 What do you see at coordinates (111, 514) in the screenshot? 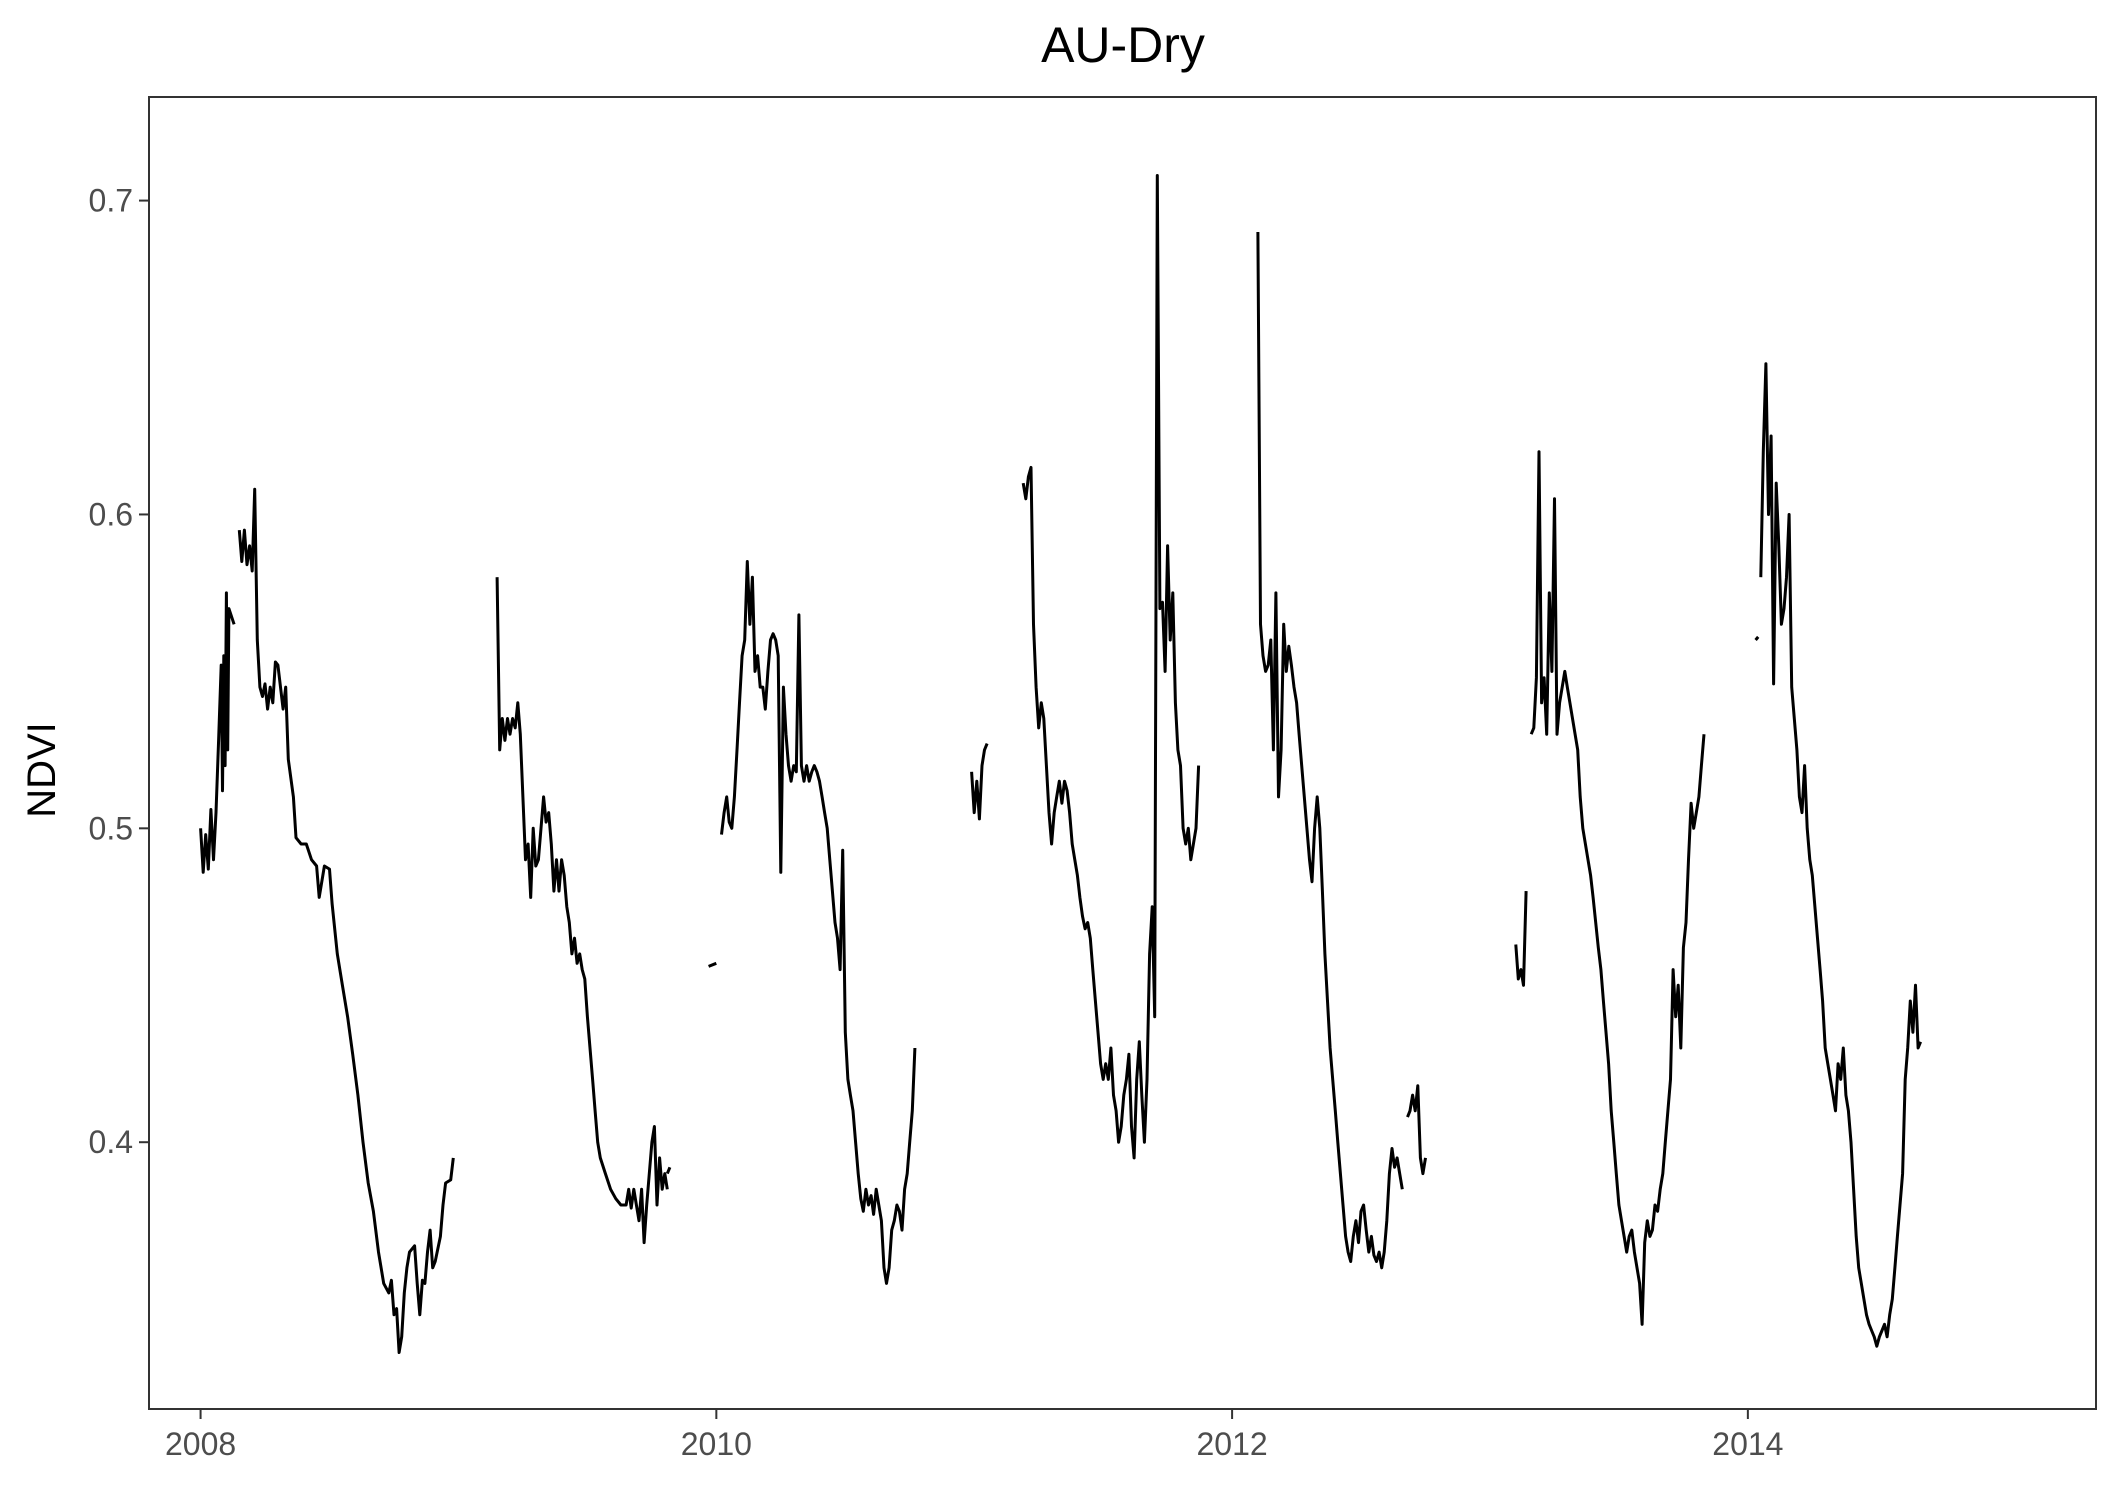
I see `y-tick-label: 0.6` at bounding box center [111, 514].